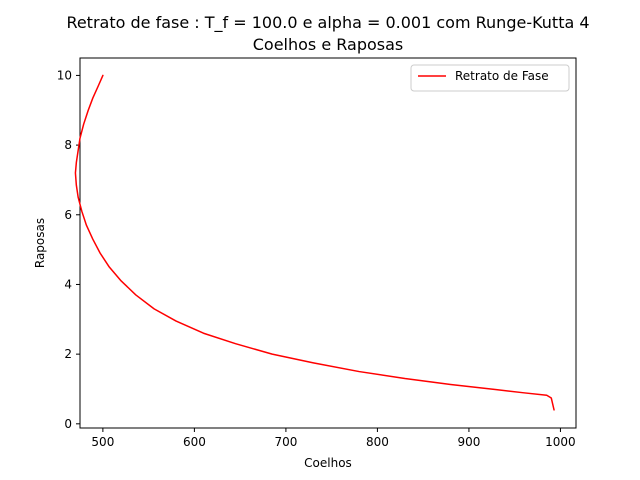 This screenshot has width=640, height=480. I want to click on y-tick-label: 4, so click(68, 284).